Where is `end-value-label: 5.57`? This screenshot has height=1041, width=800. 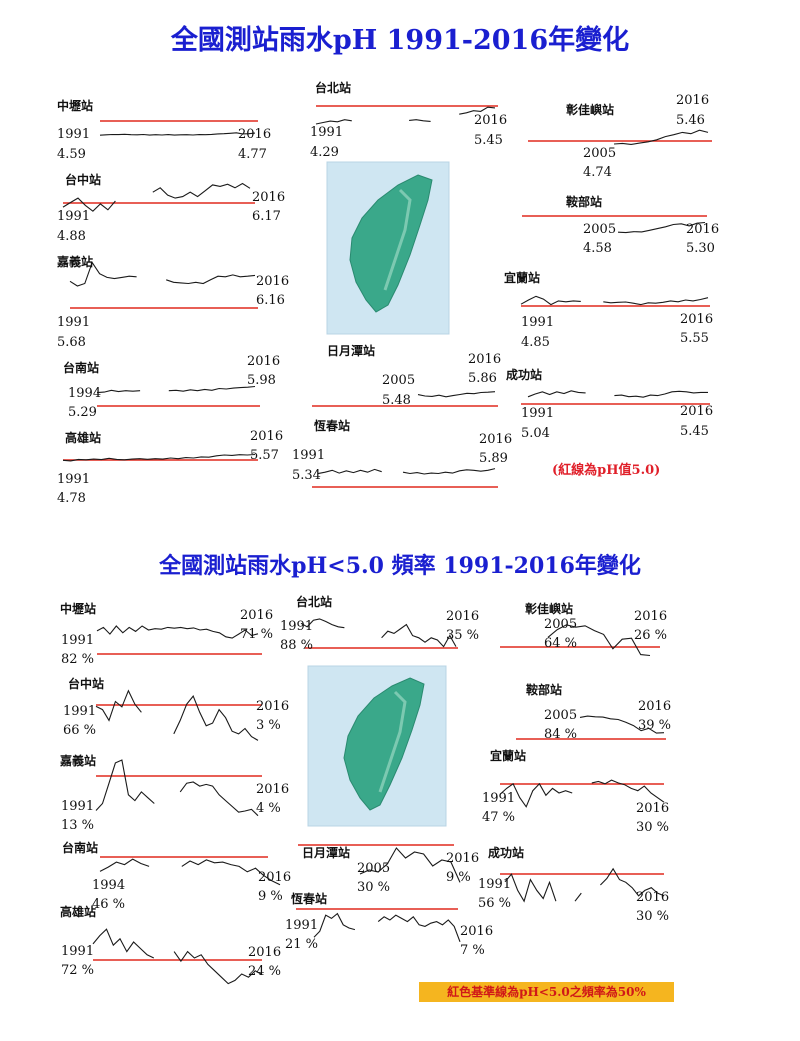 end-value-label: 5.57 is located at coordinates (264, 455).